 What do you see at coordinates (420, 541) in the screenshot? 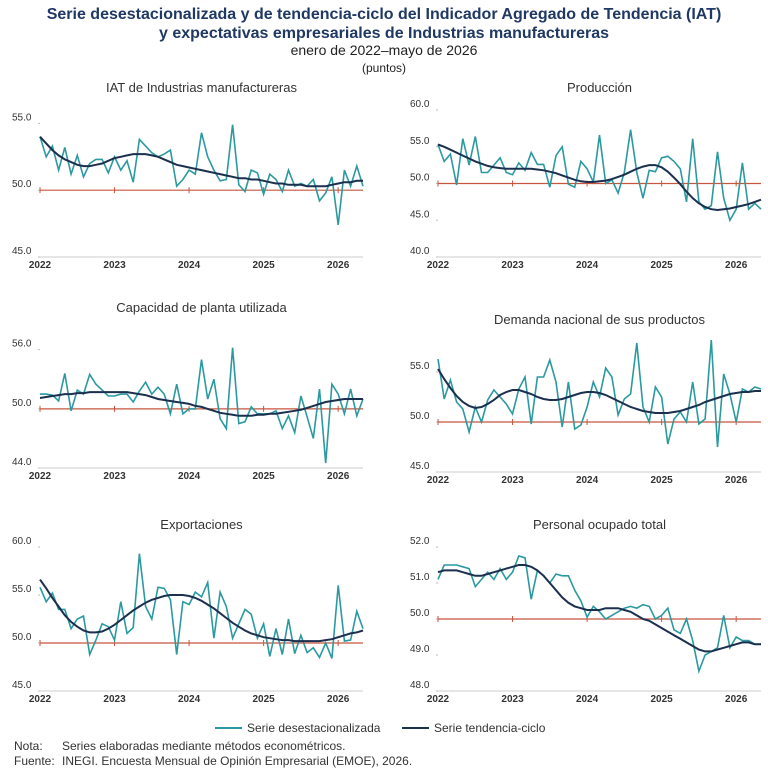
I see `y-tick-label: 52.0` at bounding box center [420, 541].